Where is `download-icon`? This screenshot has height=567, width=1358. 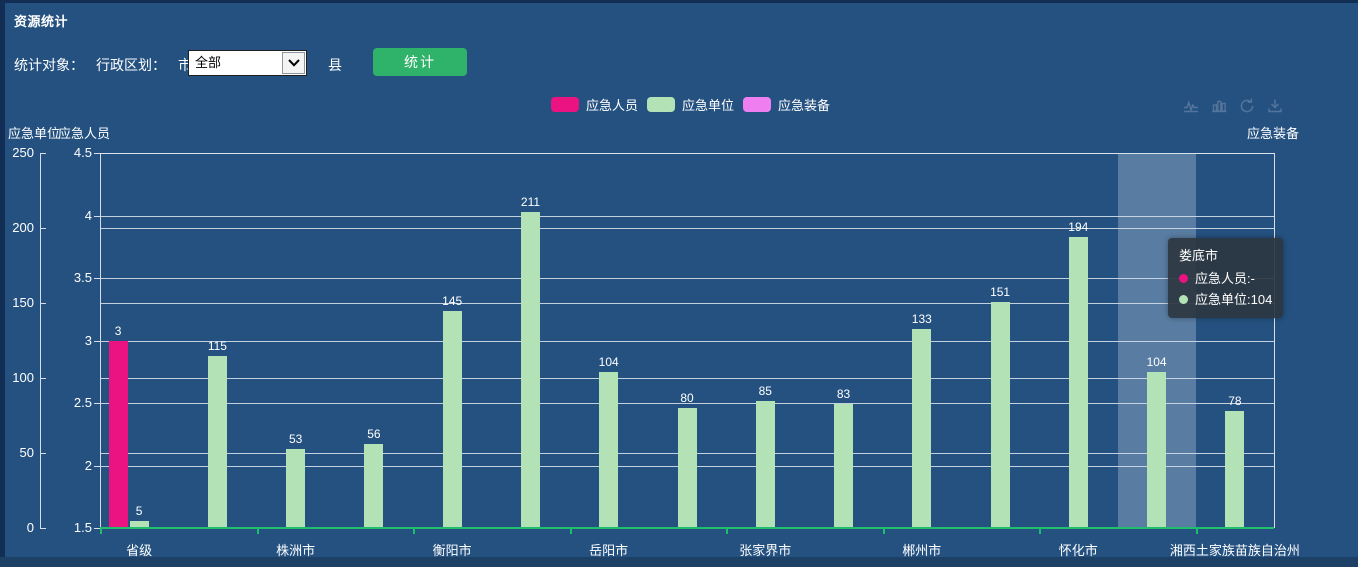 download-icon is located at coordinates (1275, 106).